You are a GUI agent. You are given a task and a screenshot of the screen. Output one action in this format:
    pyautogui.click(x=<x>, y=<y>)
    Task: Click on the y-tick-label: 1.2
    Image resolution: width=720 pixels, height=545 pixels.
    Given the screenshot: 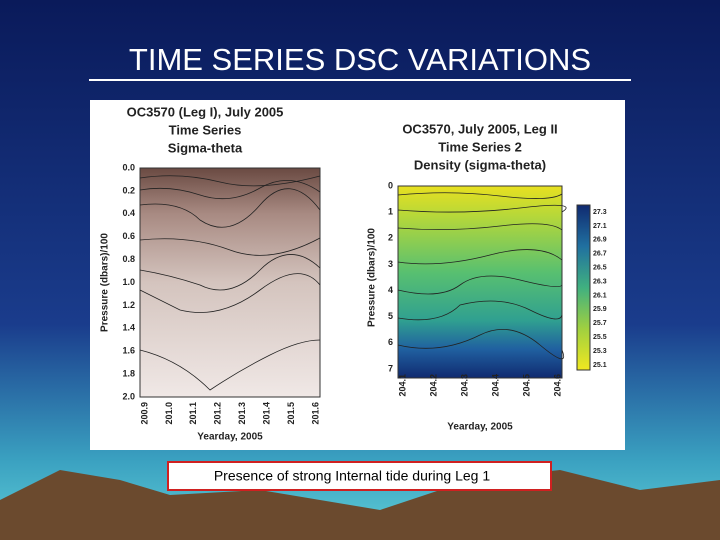 What is the action you would take?
    pyautogui.click(x=128, y=305)
    